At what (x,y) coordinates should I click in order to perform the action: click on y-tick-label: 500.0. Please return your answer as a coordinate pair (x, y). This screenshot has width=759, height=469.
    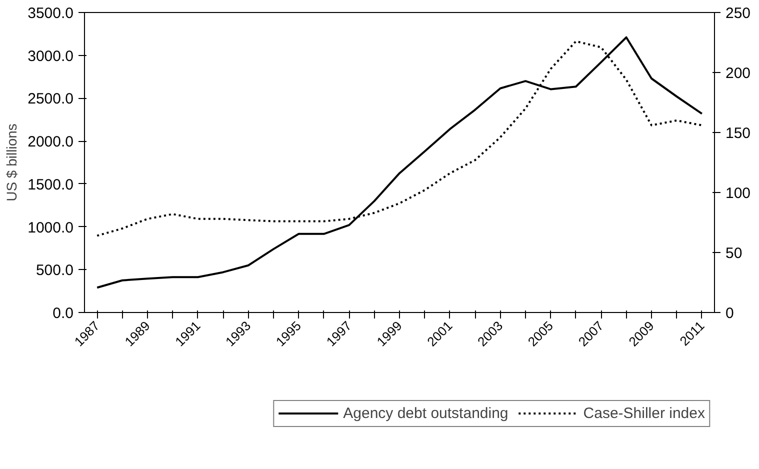
    Looking at the image, I should click on (55, 271).